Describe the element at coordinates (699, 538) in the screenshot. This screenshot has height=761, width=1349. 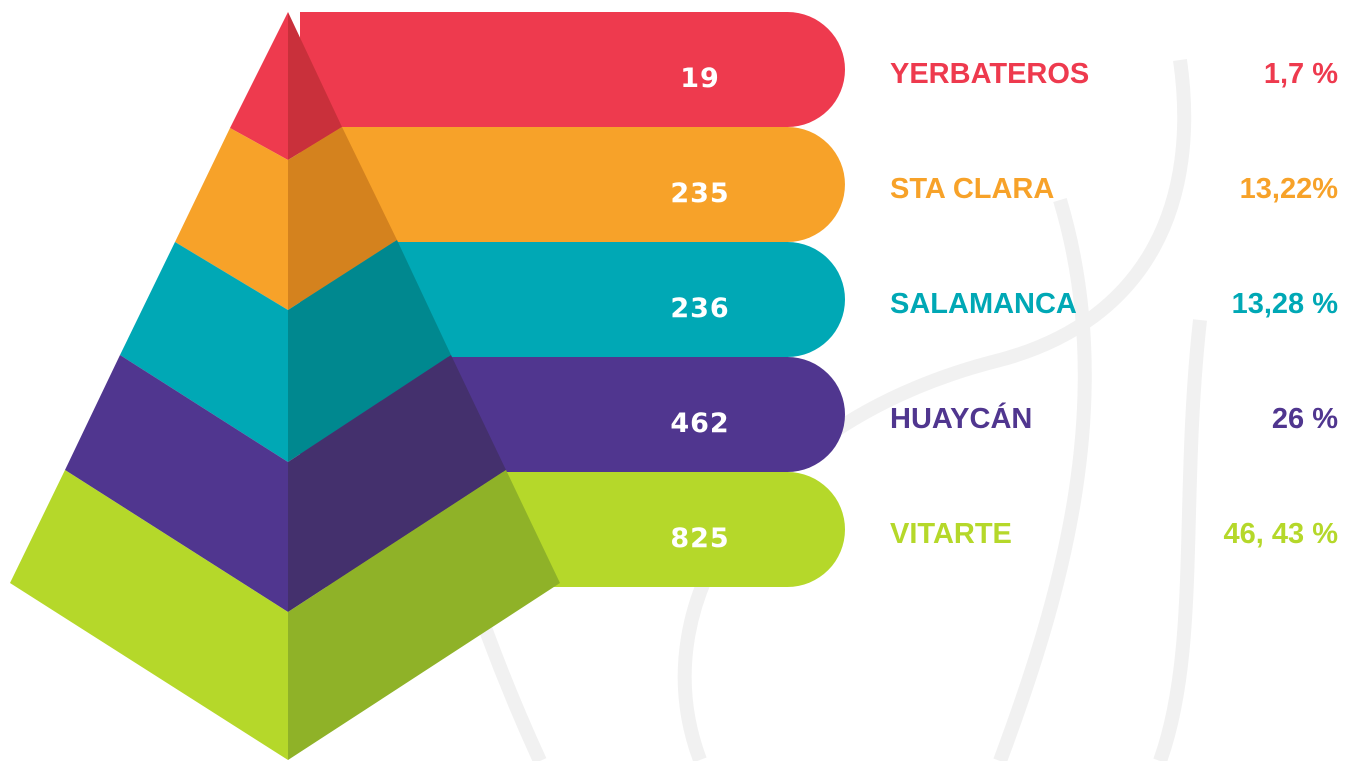
I see `level-value: 825` at that location.